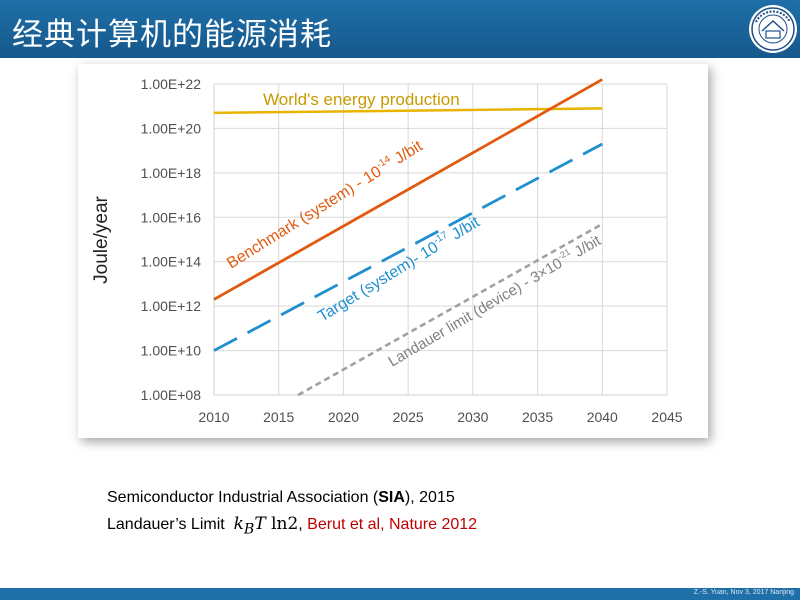  What do you see at coordinates (429, 497) in the screenshot?
I see `citation-sia-suffix: ), 2015` at bounding box center [429, 497].